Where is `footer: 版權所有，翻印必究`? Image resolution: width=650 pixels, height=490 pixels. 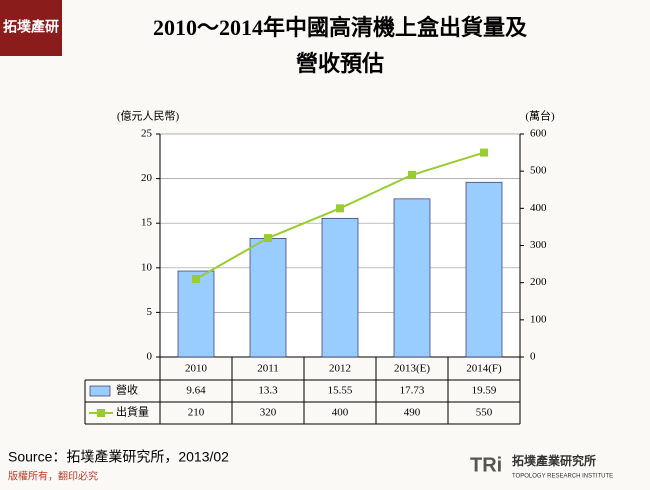 footer: 版權所有，翻印必究 is located at coordinates (53, 476).